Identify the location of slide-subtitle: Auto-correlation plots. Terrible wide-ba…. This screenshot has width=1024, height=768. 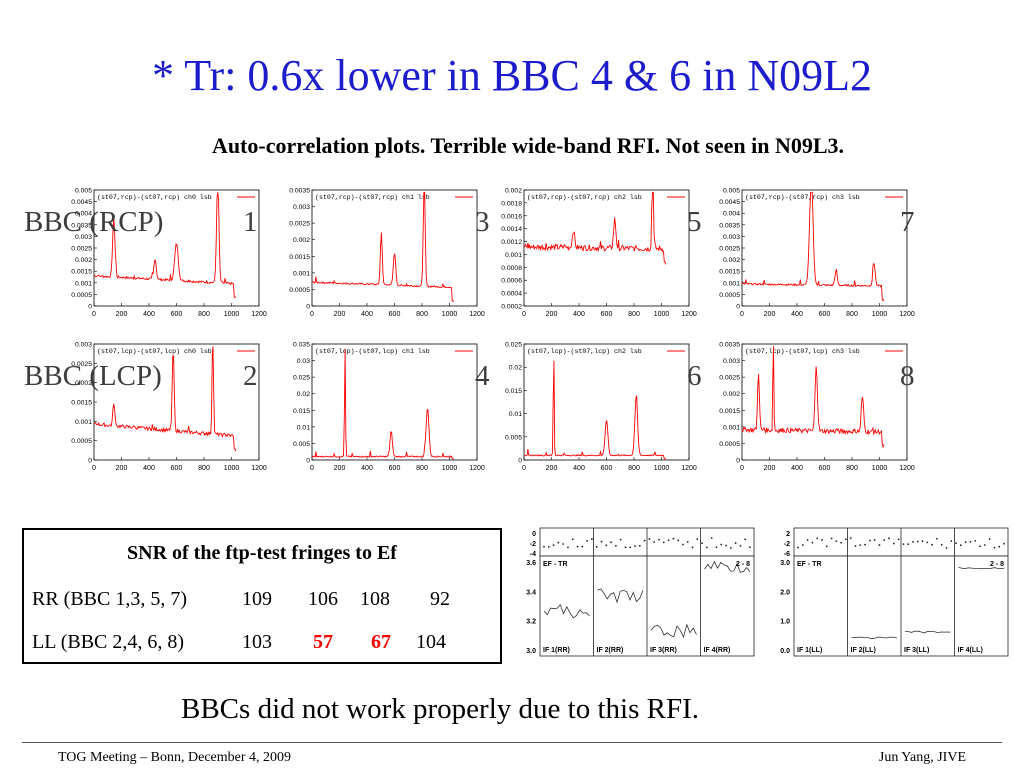
(528, 145).